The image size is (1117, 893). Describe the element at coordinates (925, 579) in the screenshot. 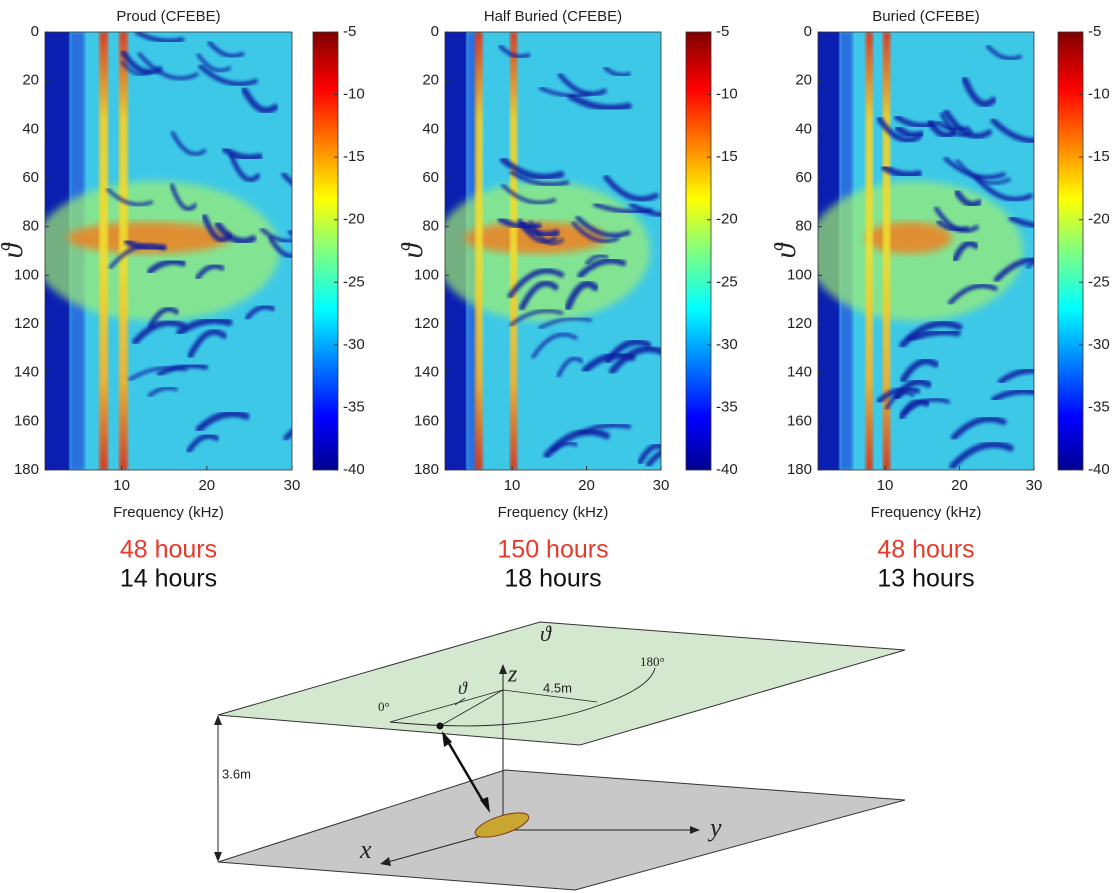

I see `annotation: 13 hours` at that location.